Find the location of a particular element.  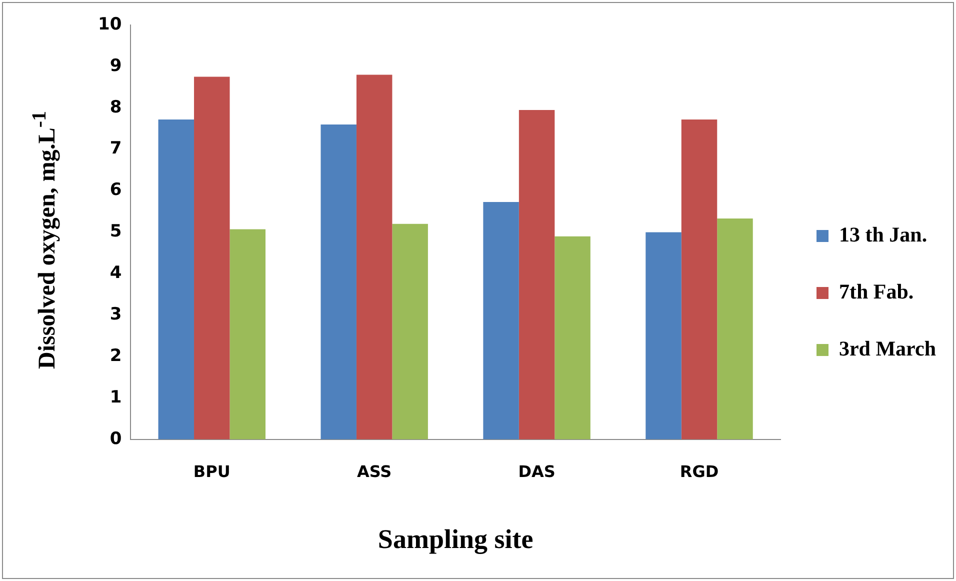

legend-label: 3rd March is located at coordinates (887, 348).